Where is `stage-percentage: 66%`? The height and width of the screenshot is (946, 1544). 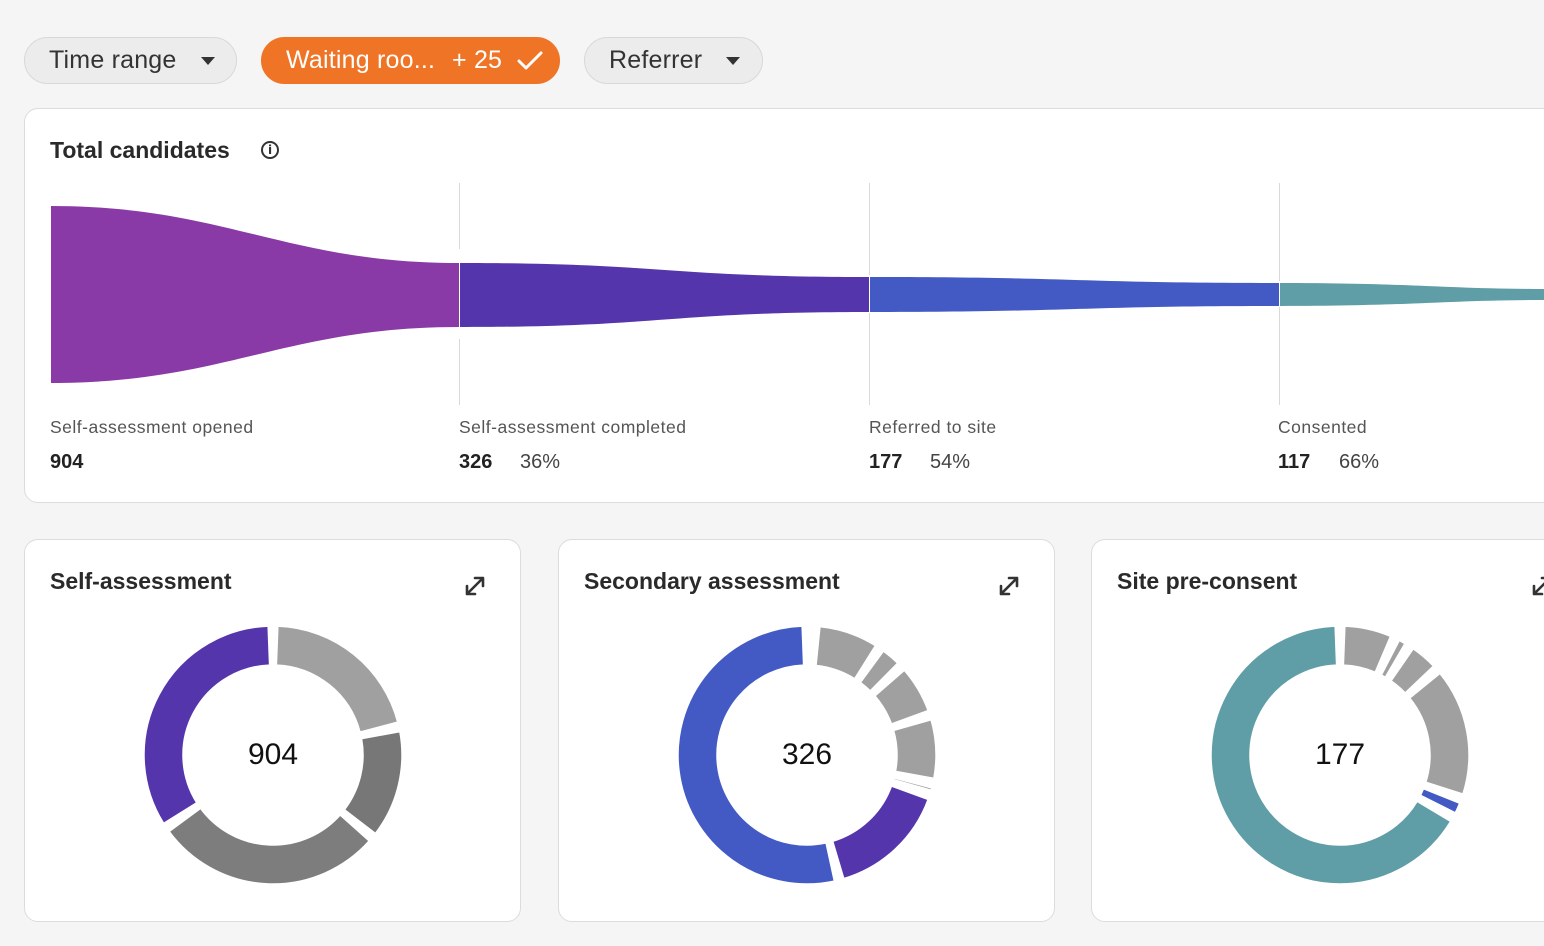 stage-percentage: 66% is located at coordinates (1359, 462).